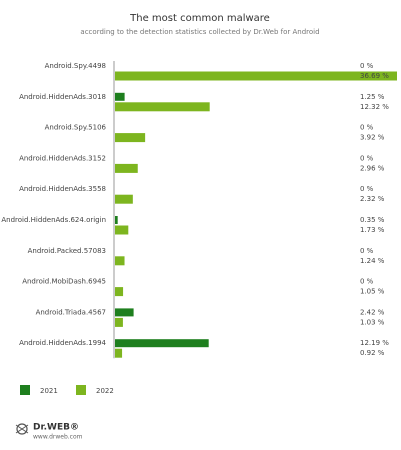 The height and width of the screenshot is (450, 401). Describe the element at coordinates (75, 66) in the screenshot. I see `category-label: Android.Spy.4498` at that location.